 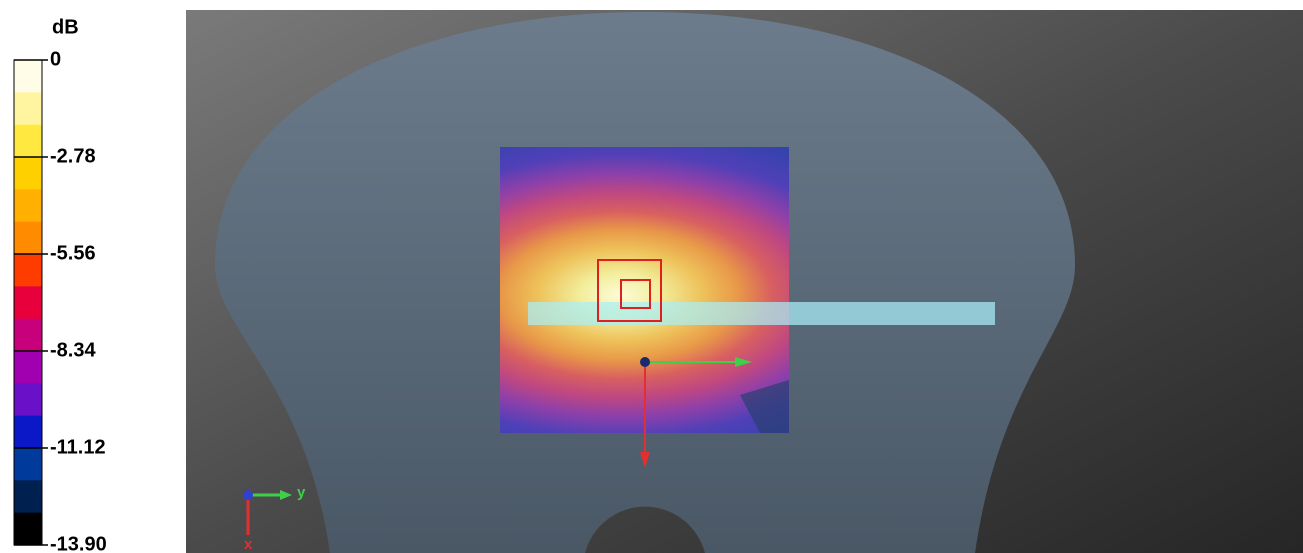 I want to click on colorbar-title: dB, so click(x=65, y=27).